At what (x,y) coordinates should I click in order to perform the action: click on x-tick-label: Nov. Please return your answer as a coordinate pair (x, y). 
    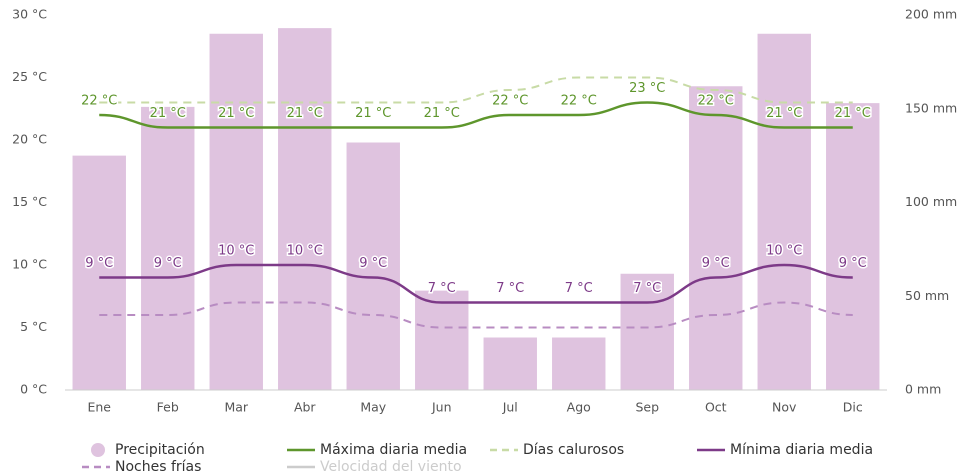
    Looking at the image, I should click on (784, 407).